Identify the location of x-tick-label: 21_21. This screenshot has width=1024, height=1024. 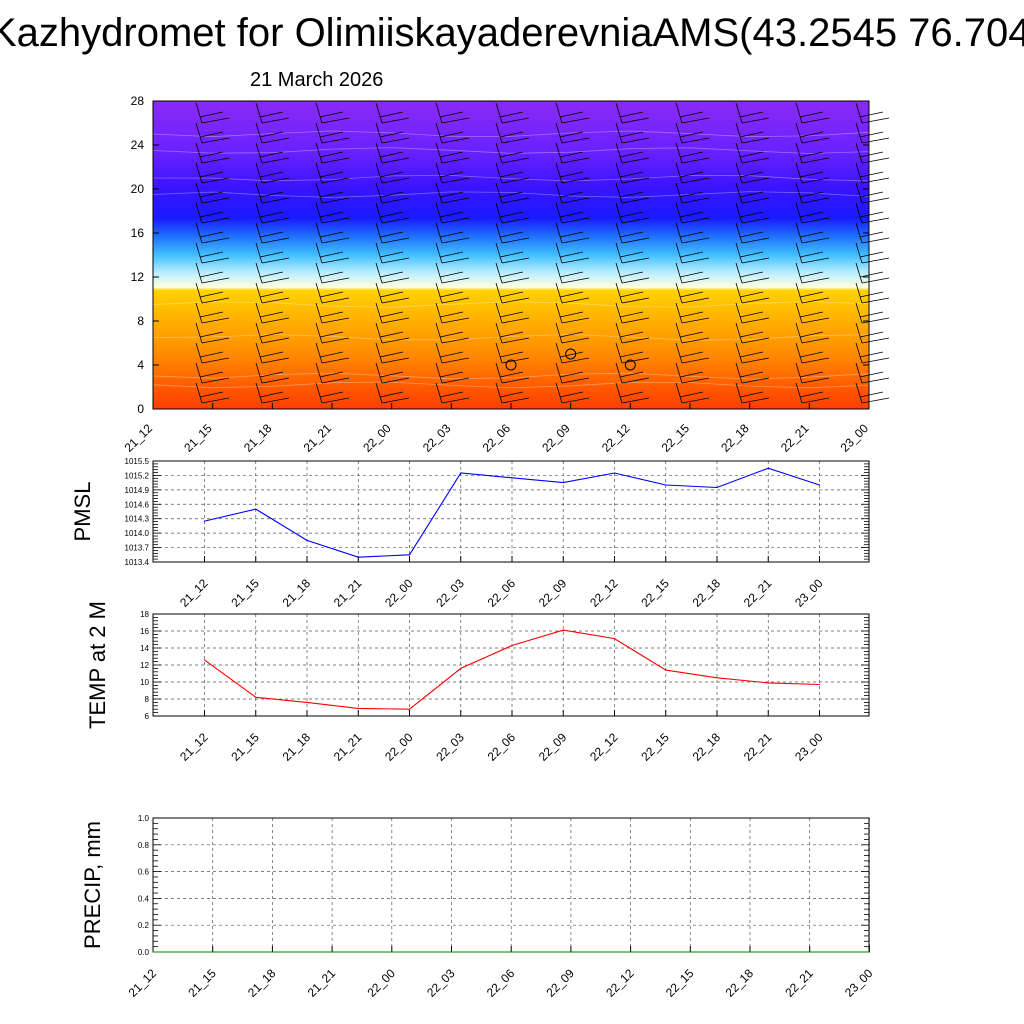
(322, 983).